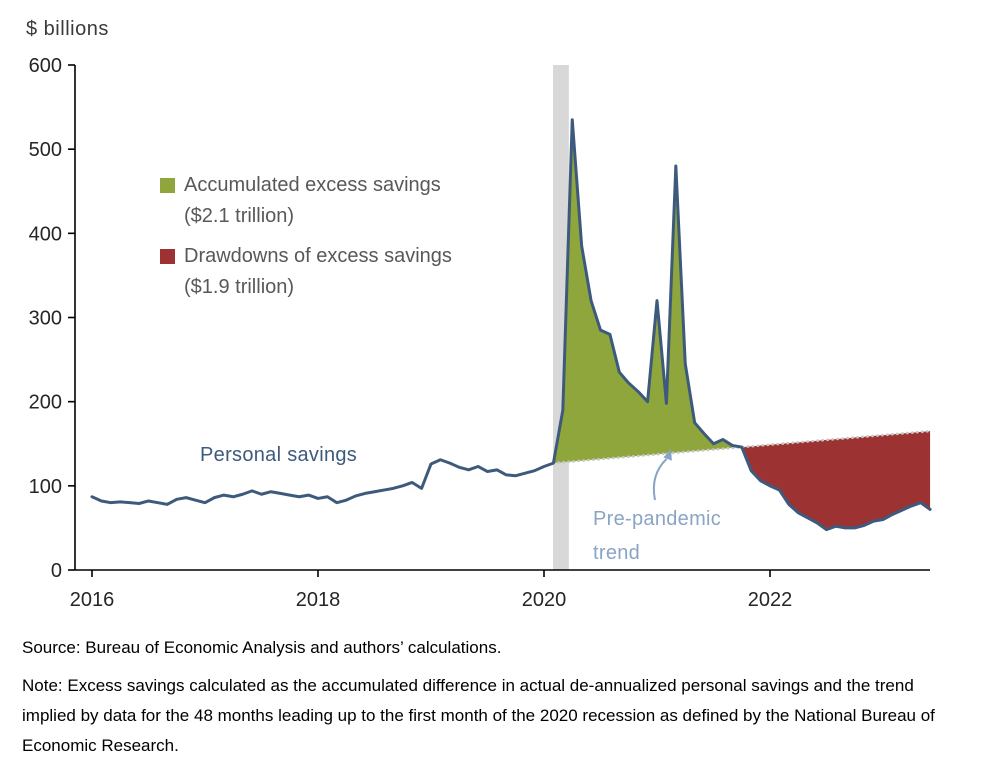  Describe the element at coordinates (239, 287) in the screenshot. I see `legend-amount-drawdowns: ($1.9 trillion)` at that location.